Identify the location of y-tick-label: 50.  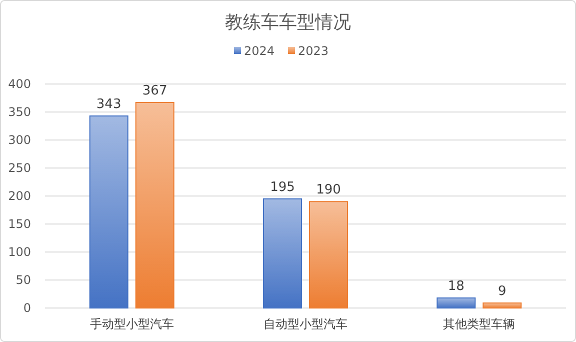
(23, 280).